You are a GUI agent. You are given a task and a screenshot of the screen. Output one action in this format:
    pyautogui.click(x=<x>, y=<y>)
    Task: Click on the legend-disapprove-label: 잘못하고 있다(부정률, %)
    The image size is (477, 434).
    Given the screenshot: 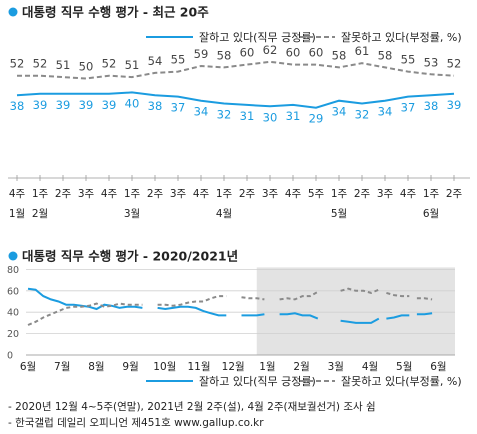 What is the action you would take?
    pyautogui.click(x=401, y=37)
    